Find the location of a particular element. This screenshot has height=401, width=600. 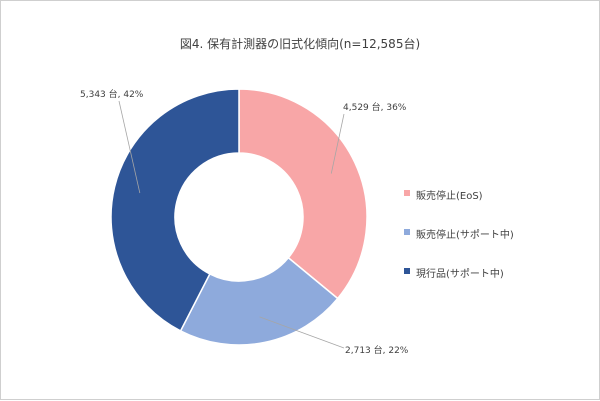

legend: 販売停止(EoS) 販売停止(サポート中) 現行品(サポート中) is located at coordinates (459, 245).